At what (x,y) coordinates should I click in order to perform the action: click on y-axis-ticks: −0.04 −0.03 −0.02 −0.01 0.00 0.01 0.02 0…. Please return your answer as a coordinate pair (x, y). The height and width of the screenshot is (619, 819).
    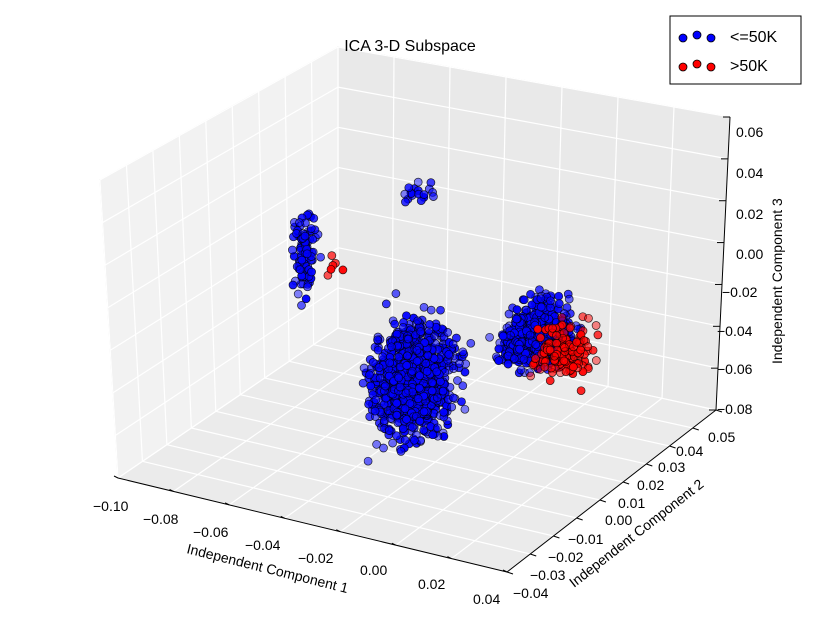
    Looking at the image, I should click on (624, 515).